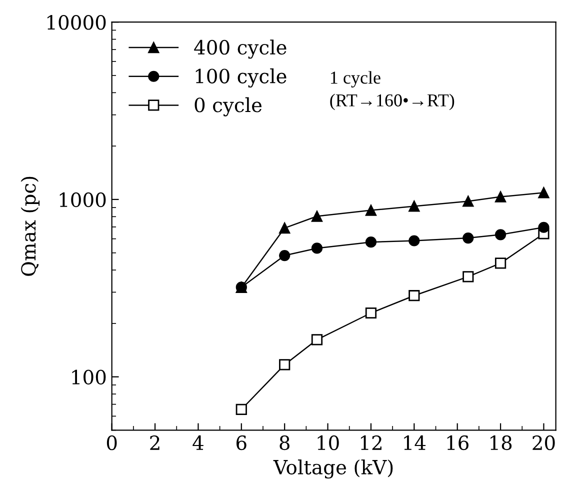 This screenshot has height=502, width=562. What do you see at coordinates (155, 442) in the screenshot?
I see `x-tick-label: 2` at bounding box center [155, 442].